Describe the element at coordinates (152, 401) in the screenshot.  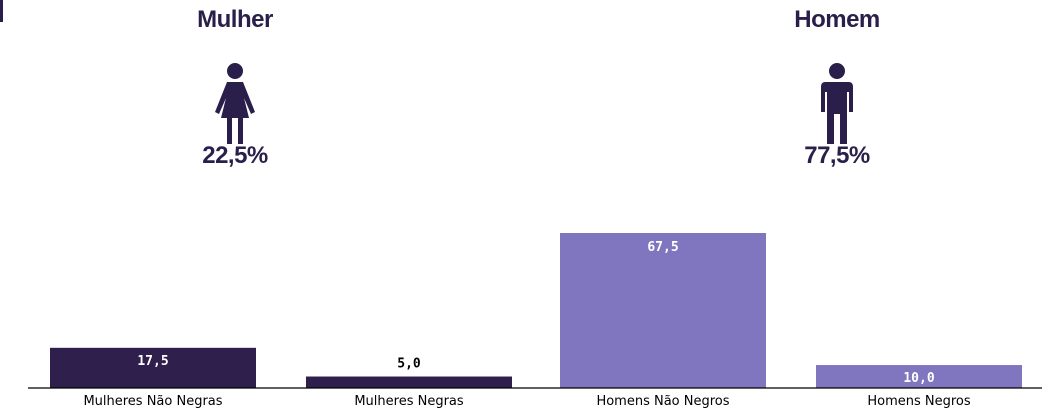
I see `category-label-1: Mulheres Não Negras` at that location.